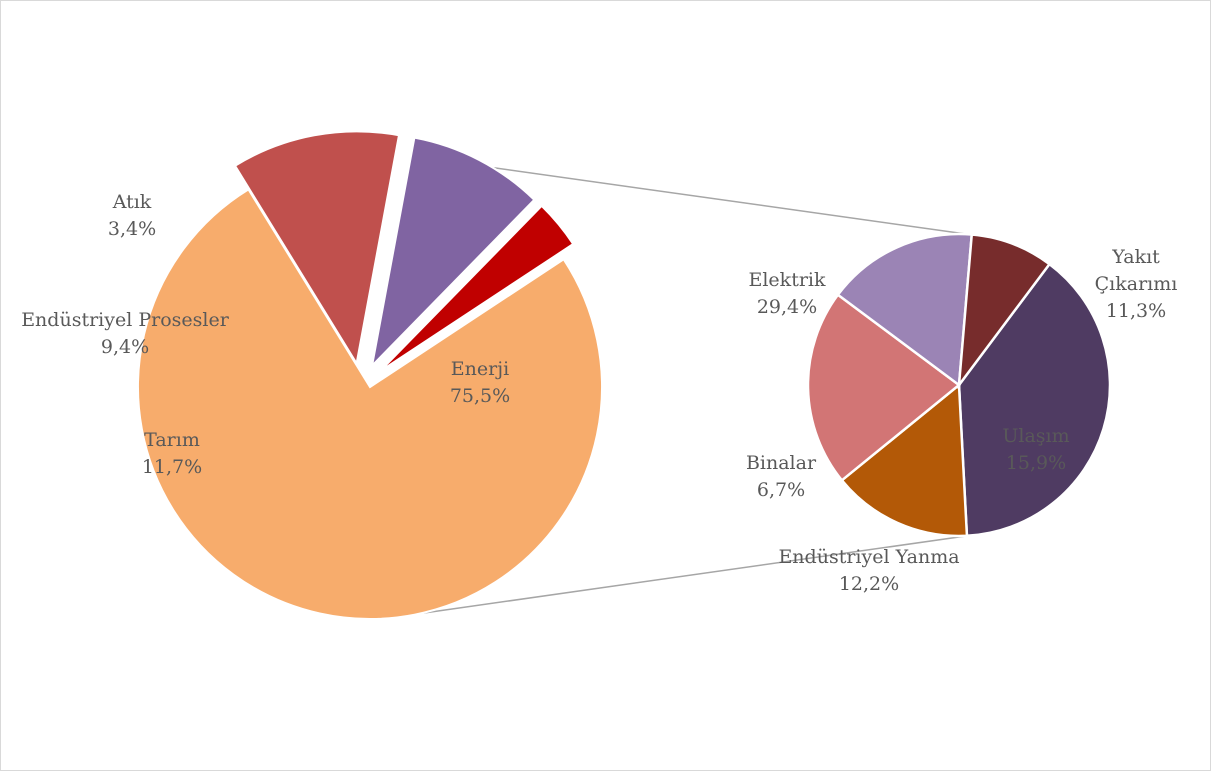  What do you see at coordinates (1135, 257) in the screenshot?
I see `detail-category-text: Yakıt` at bounding box center [1135, 257].